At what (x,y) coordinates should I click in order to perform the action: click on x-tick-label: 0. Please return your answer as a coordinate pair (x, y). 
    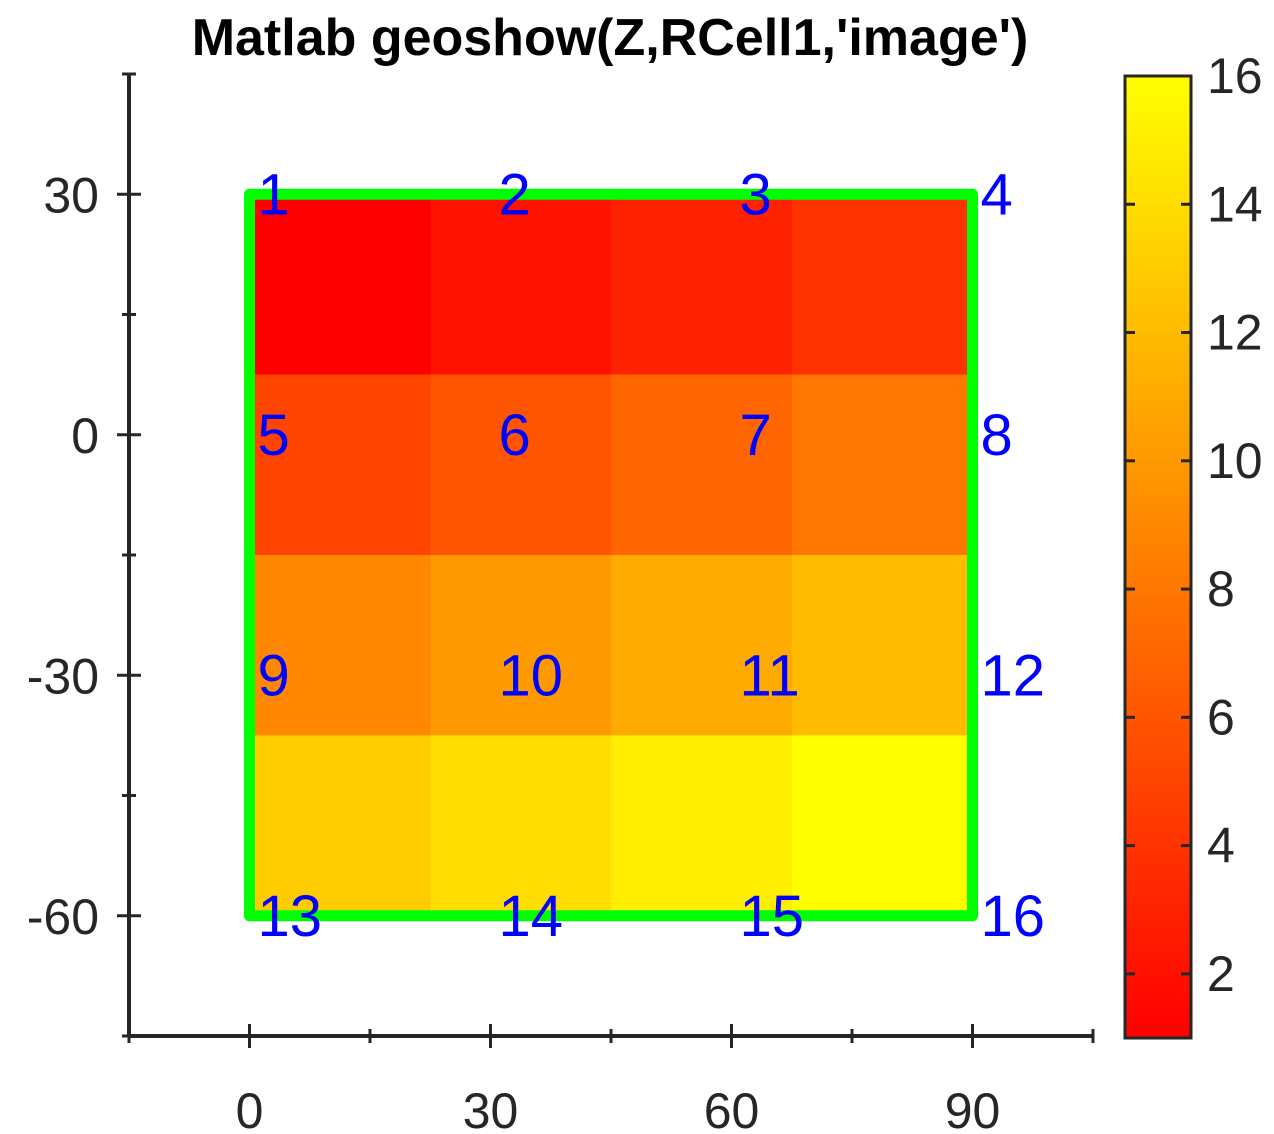
    Looking at the image, I should click on (250, 1108).